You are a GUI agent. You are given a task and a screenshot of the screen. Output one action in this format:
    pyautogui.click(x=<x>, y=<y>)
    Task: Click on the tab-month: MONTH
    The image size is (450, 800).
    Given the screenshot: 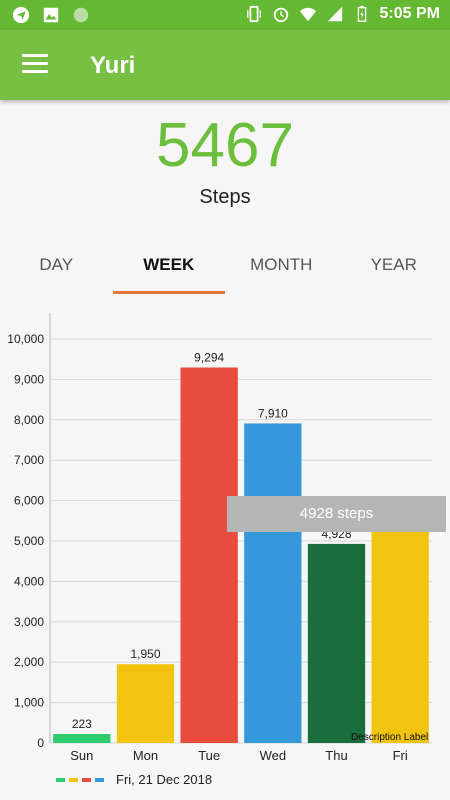 What is the action you would take?
    pyautogui.click(x=281, y=264)
    